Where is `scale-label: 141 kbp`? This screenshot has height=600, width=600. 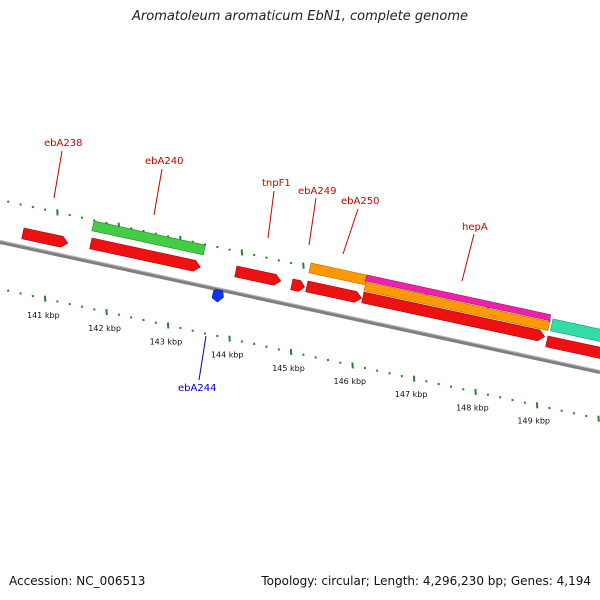 scale-label: 141 kbp is located at coordinates (43, 315).